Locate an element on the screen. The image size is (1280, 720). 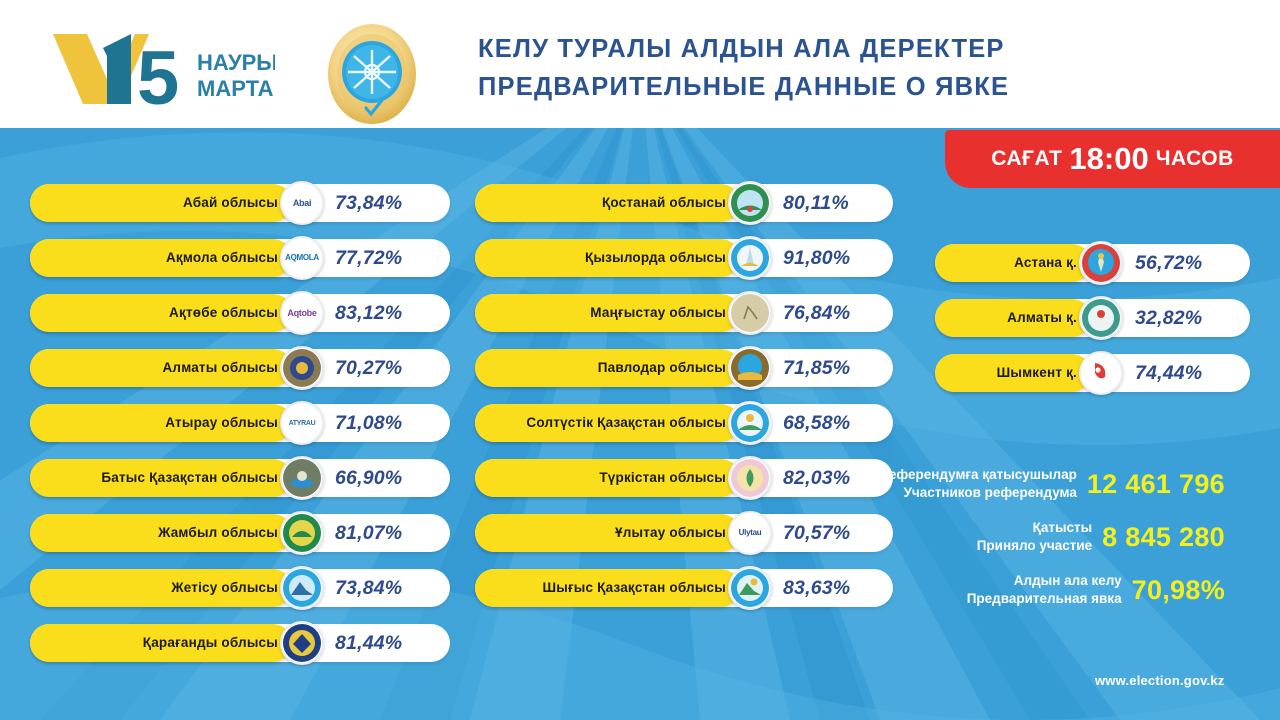
region-name: Қарағанды облысы is located at coordinates (210, 642).